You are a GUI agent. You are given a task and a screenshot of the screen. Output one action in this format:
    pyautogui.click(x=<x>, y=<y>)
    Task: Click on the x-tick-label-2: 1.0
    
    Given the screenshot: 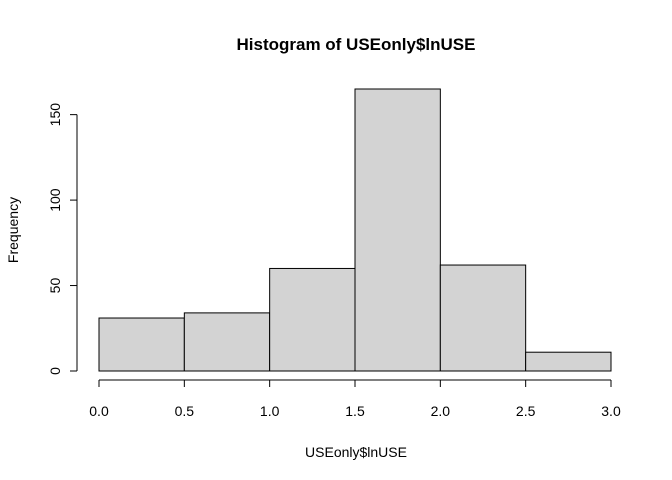 What is the action you would take?
    pyautogui.click(x=270, y=411)
    